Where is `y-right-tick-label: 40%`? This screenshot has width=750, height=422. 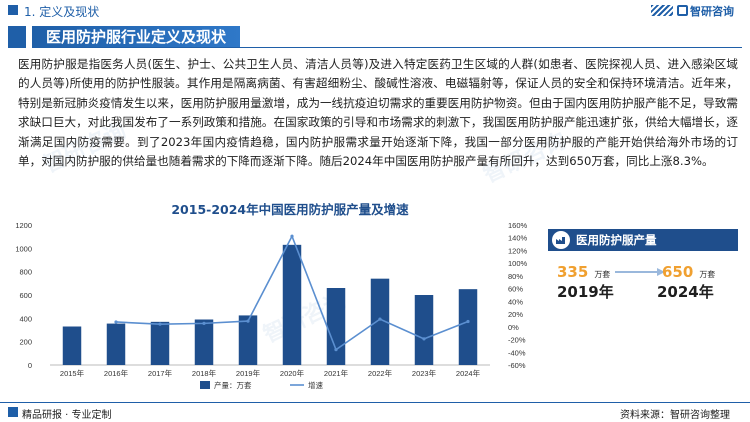
y-right-tick-label: 40% is located at coordinates (515, 301).